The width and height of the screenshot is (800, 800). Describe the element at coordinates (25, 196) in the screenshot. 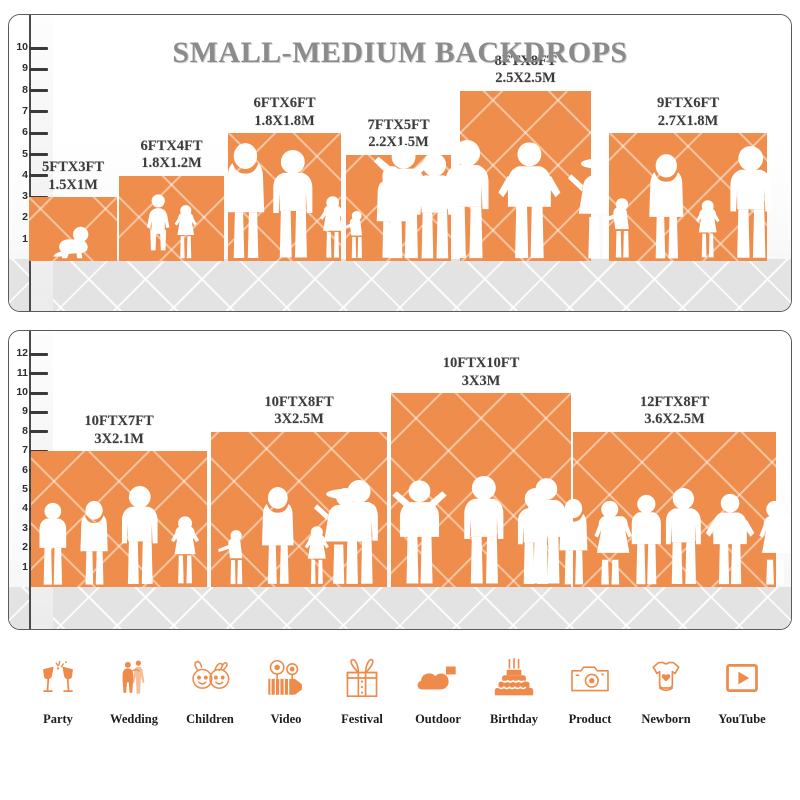

I see `ruler-tick-label: 3` at that location.